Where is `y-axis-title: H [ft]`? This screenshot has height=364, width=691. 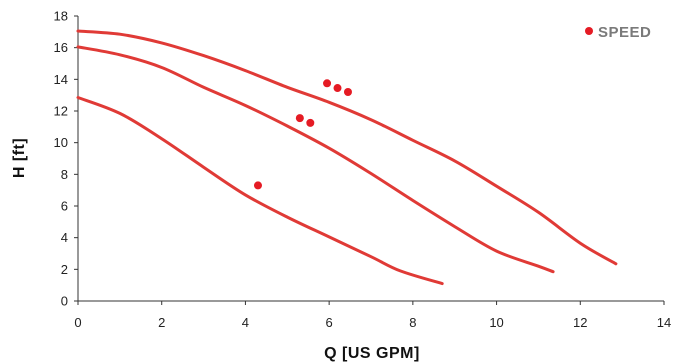 y-axis-title: H [ft] is located at coordinates (19, 158).